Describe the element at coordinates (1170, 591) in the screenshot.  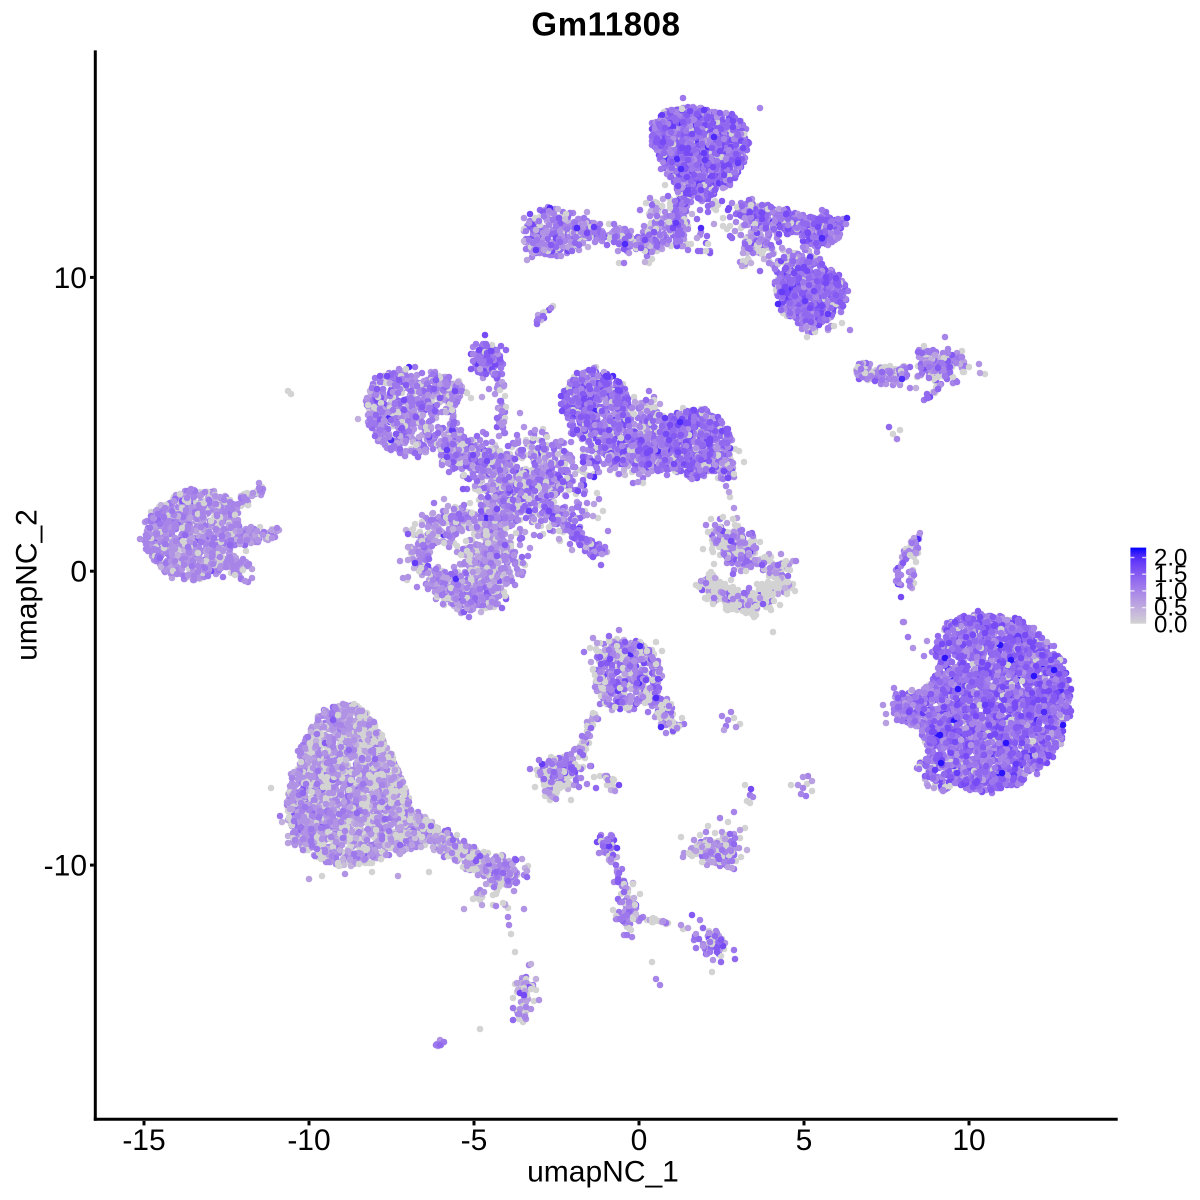
I see `svg-text: 1.0` at that location.